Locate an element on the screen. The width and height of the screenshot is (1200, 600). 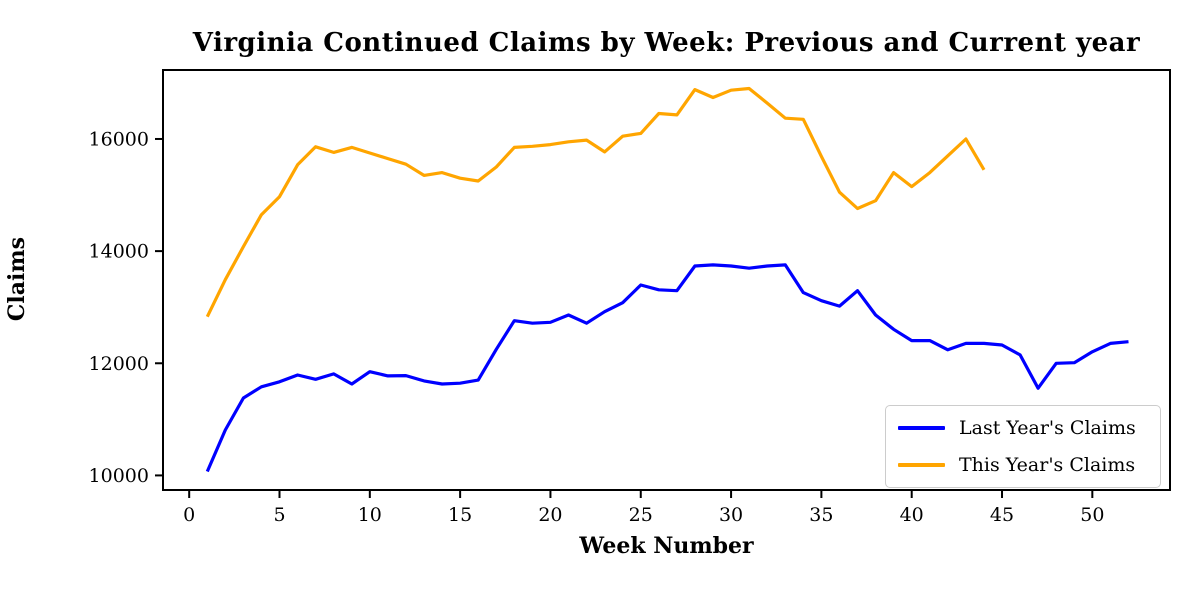
y-tick-label: 14000 is located at coordinates (119, 252).